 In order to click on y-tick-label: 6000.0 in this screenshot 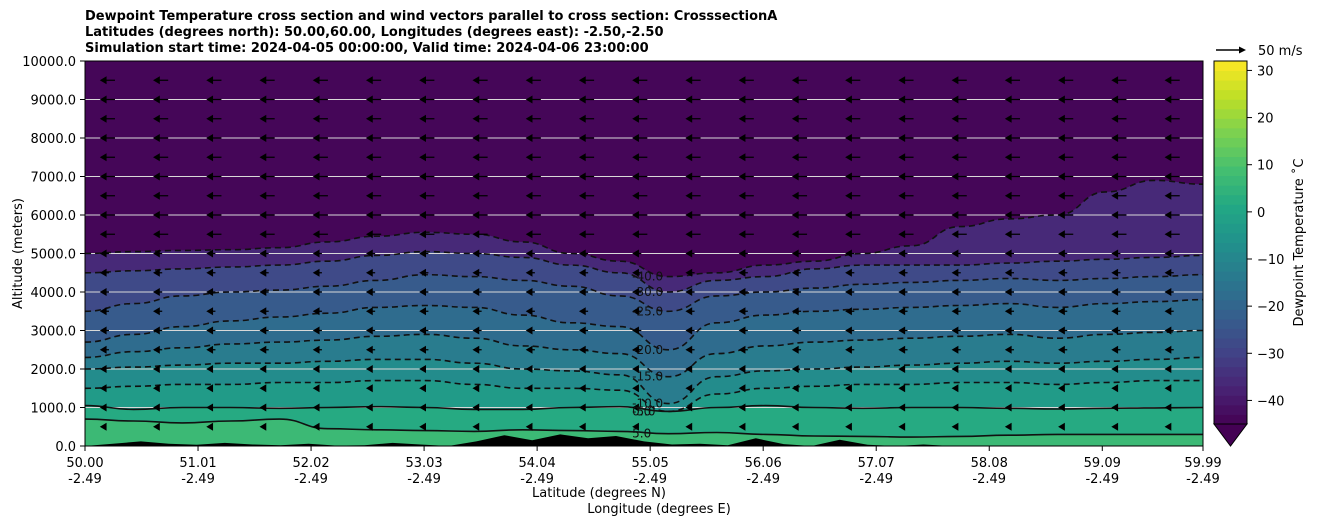, I will do `click(54, 216)`.